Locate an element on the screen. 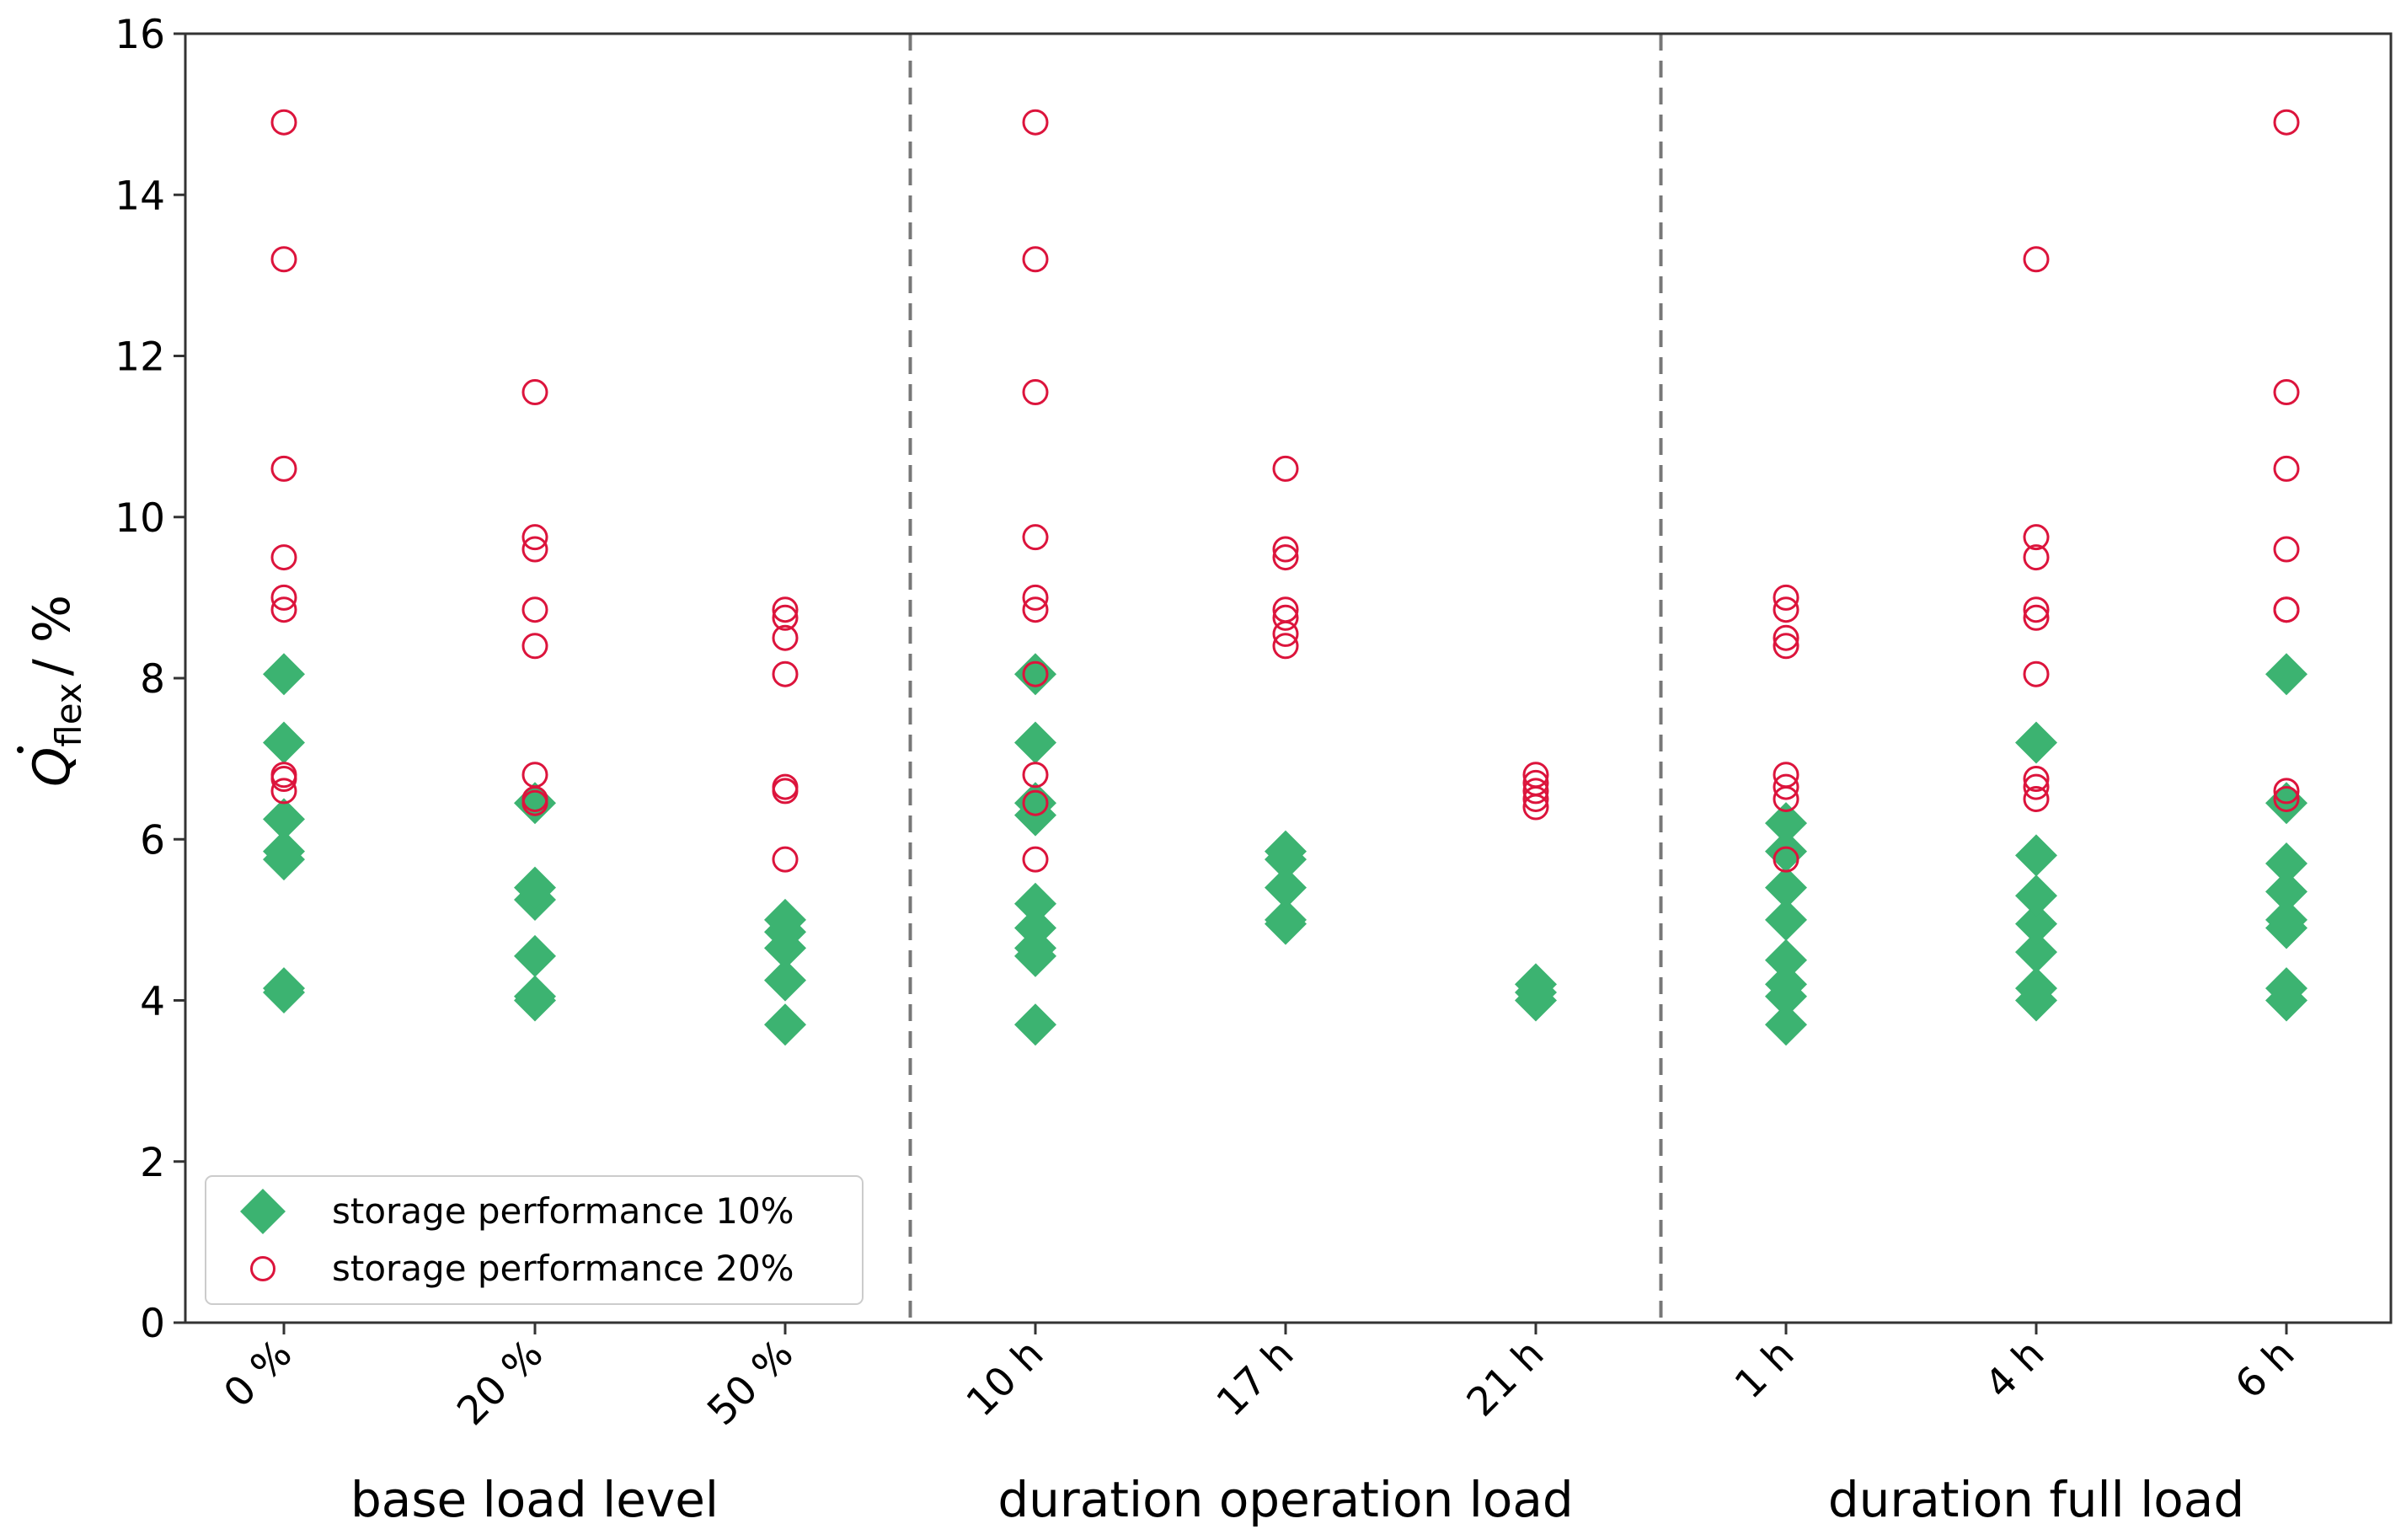 The image size is (2401, 1540). x-tick-label: 0 % is located at coordinates (258, 1374).